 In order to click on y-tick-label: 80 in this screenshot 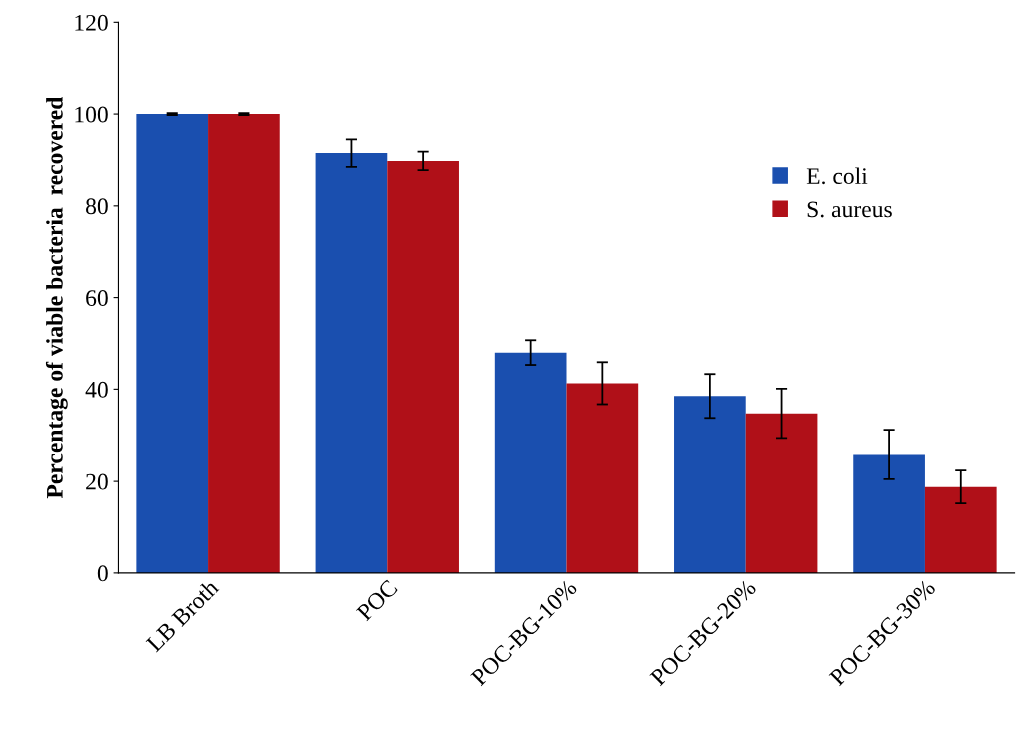, I will do `click(97, 206)`.